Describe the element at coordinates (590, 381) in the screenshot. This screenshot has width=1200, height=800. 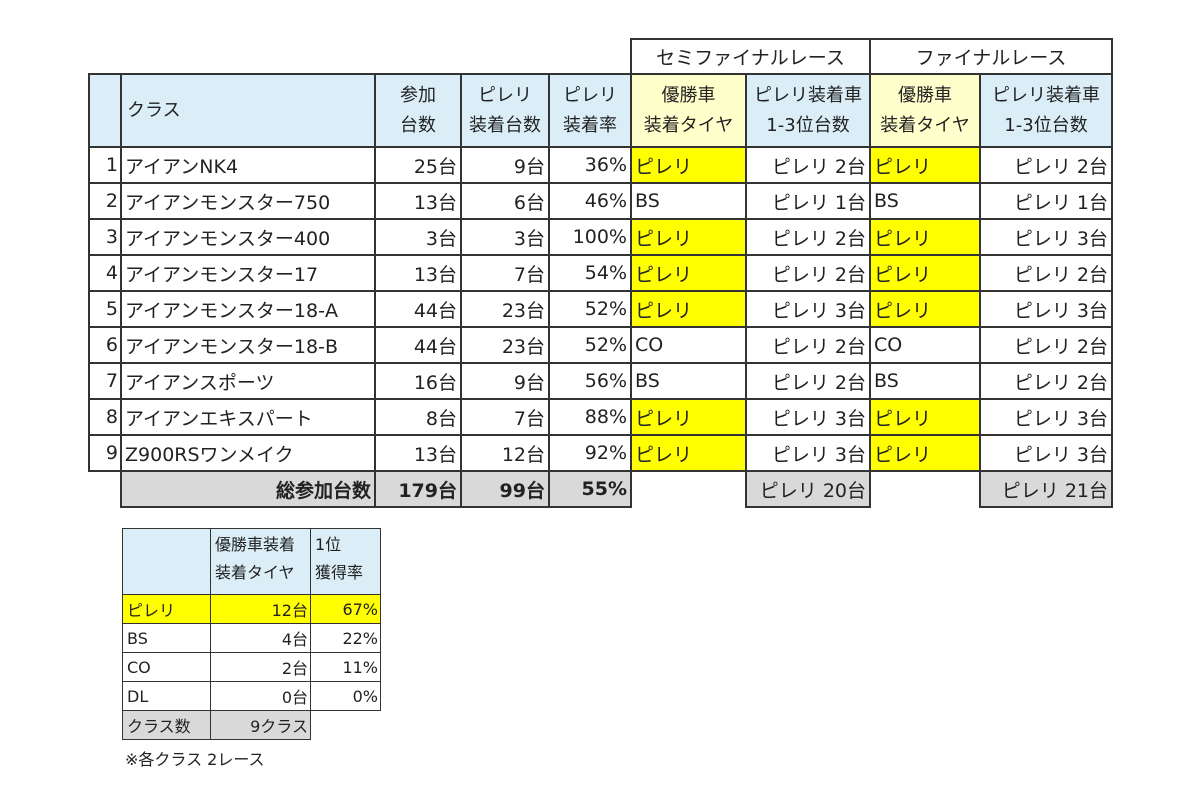
I see `pirelli-rate: 56%` at that location.